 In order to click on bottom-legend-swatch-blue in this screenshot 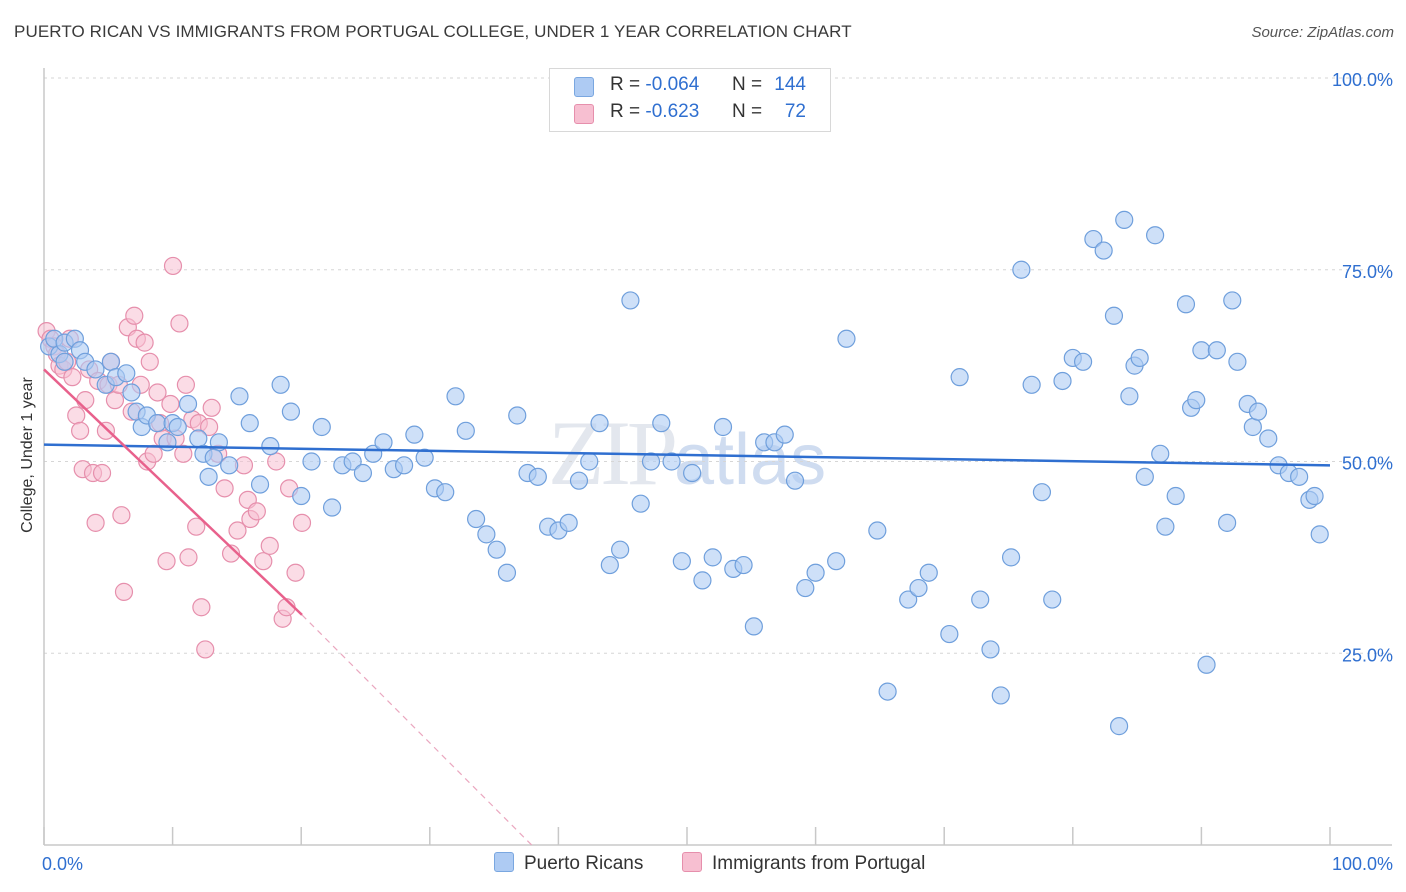, I will do `click(504, 862)`.